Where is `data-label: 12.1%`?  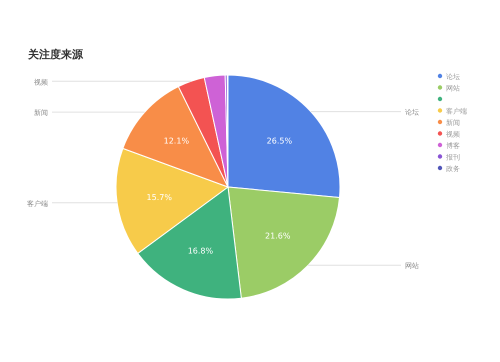
data-label: 12.1% is located at coordinates (177, 141).